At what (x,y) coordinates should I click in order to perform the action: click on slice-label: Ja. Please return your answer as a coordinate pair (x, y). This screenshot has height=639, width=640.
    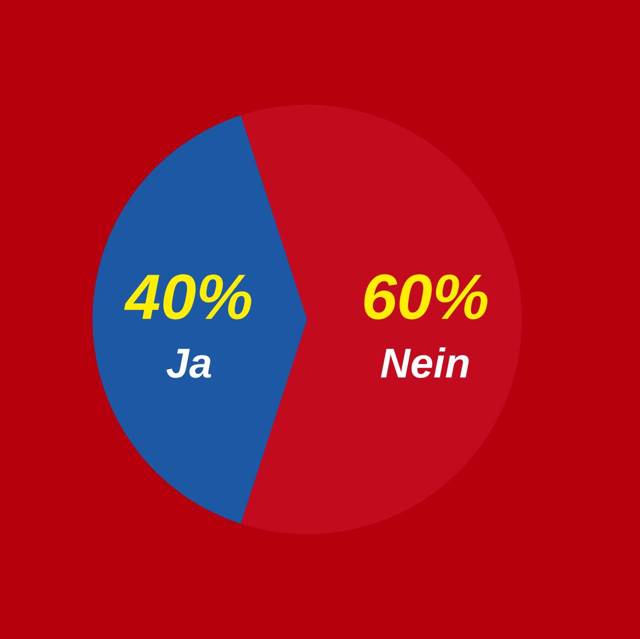
    Looking at the image, I should click on (189, 363).